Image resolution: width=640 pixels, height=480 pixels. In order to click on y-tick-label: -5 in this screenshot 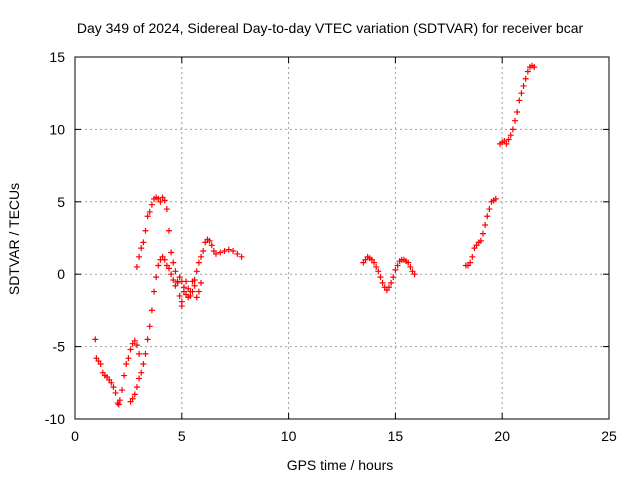, I will do `click(59, 347)`.